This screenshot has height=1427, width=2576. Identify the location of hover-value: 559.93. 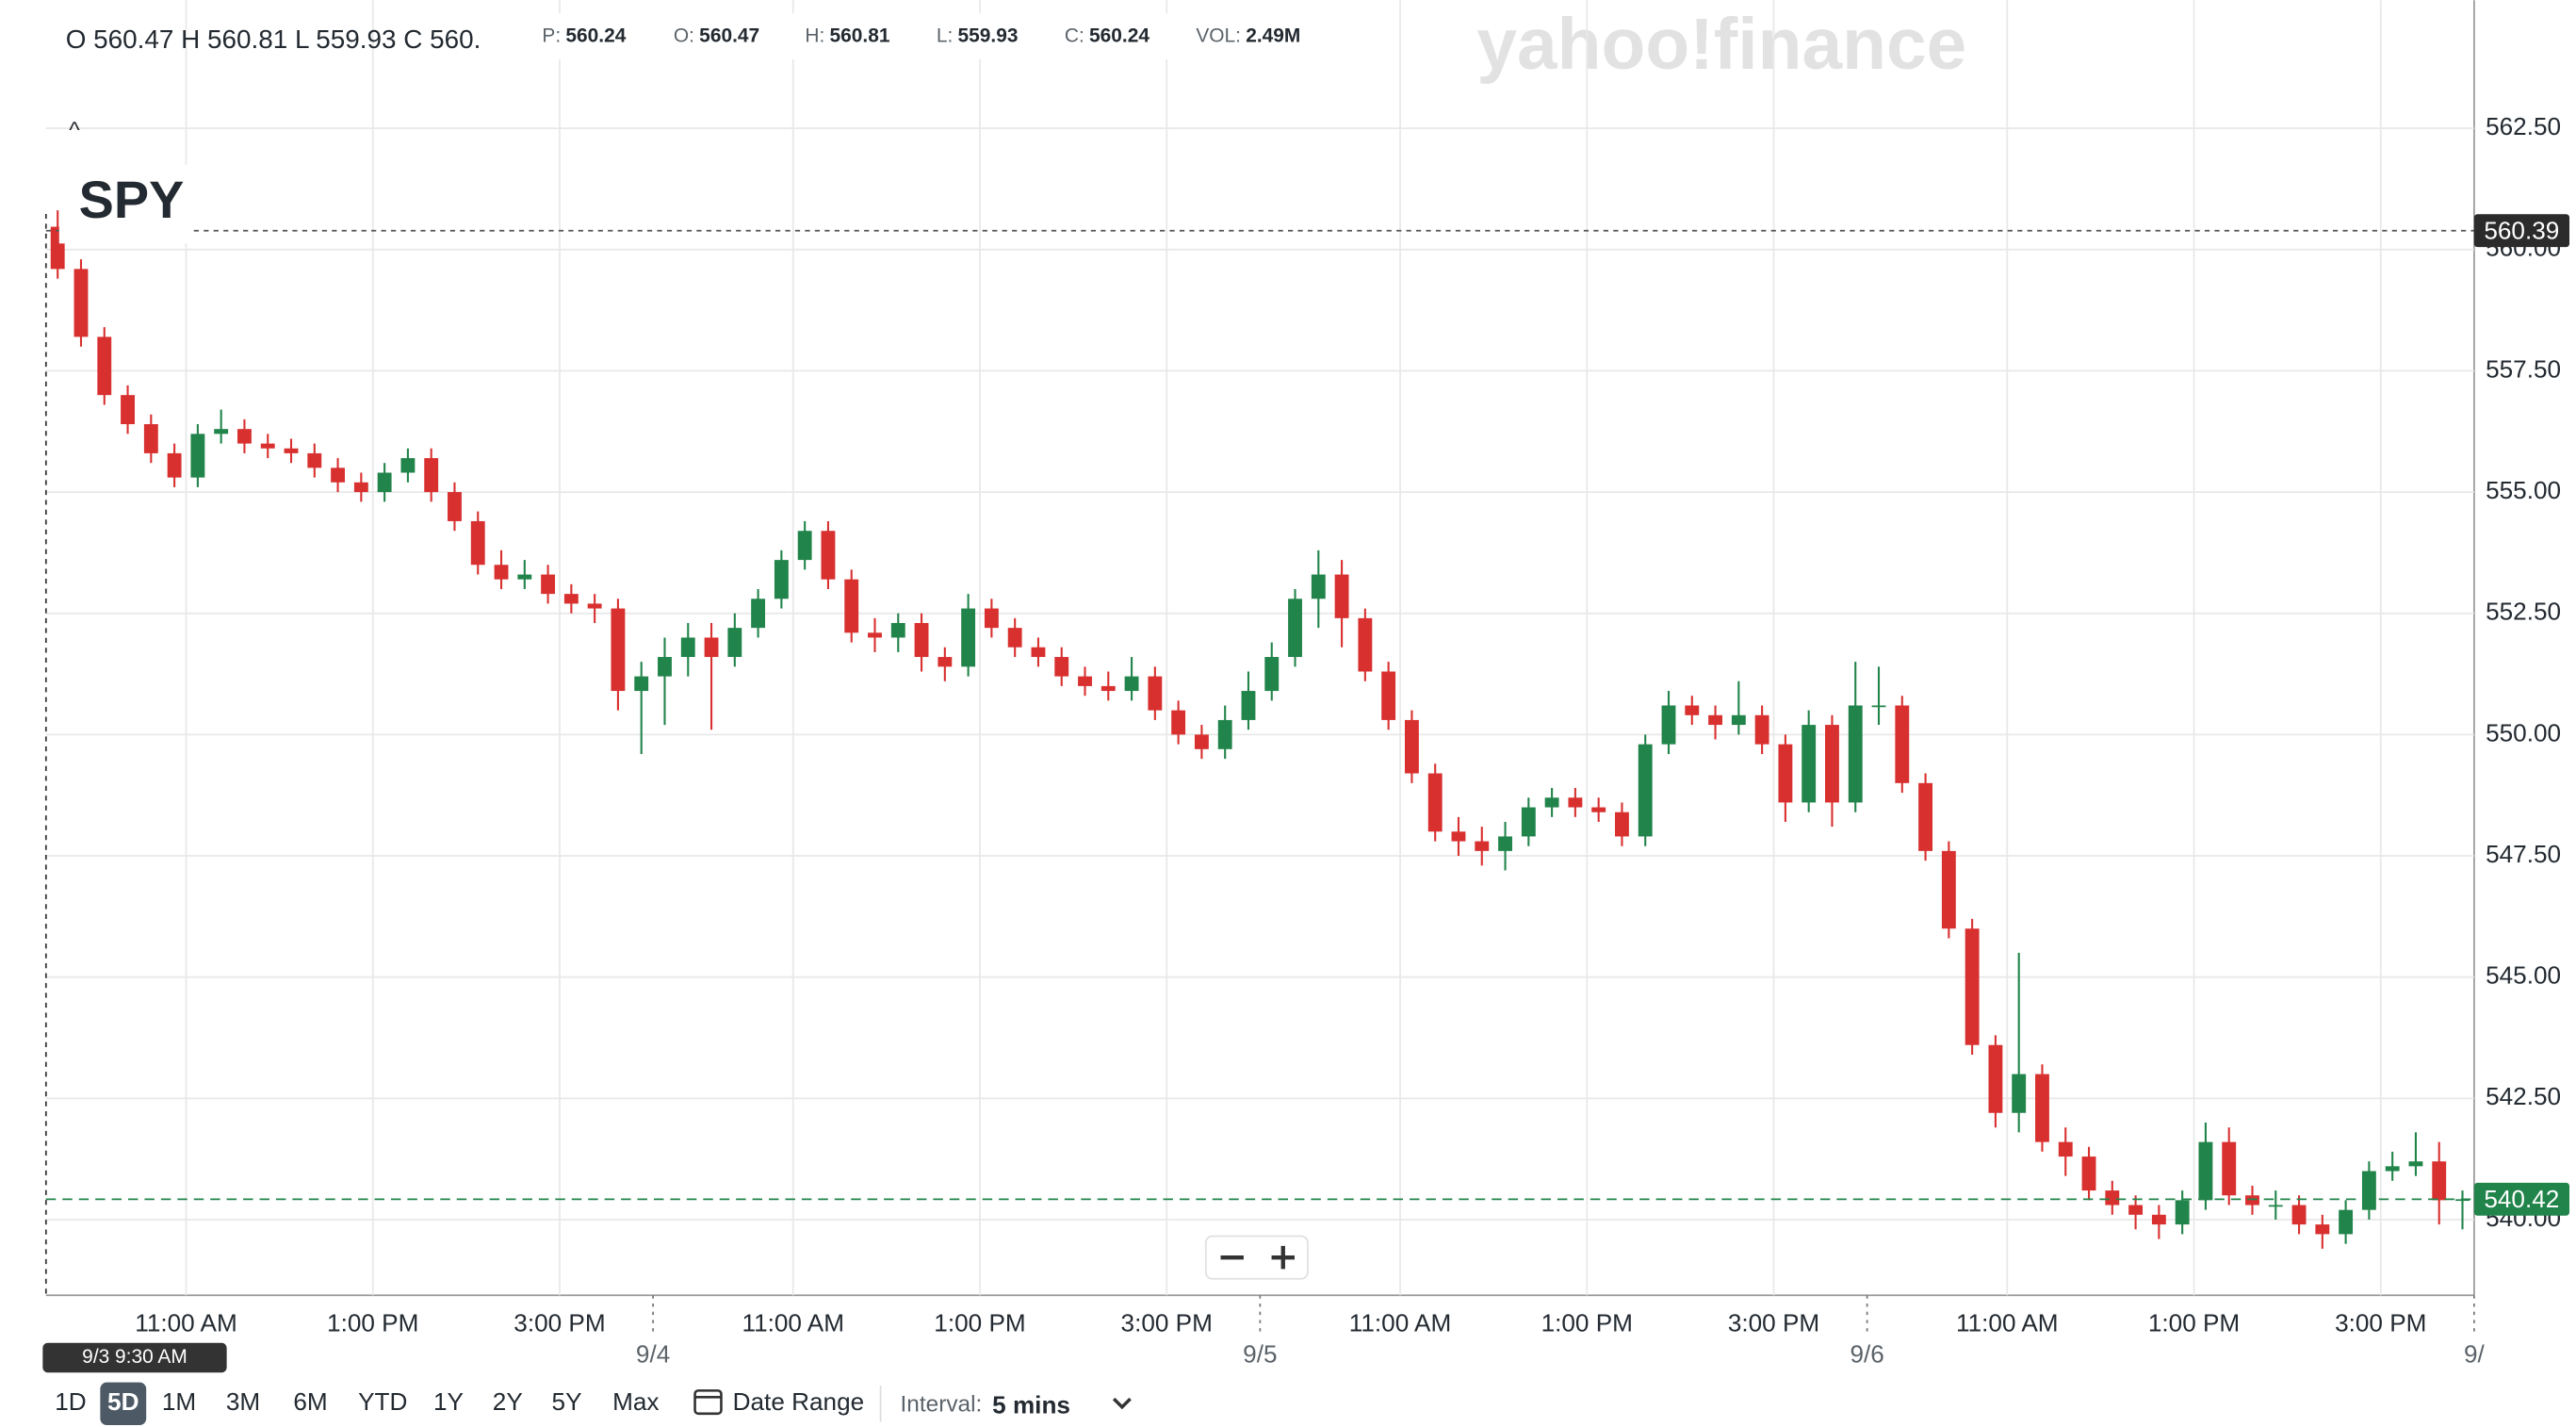
(988, 36).